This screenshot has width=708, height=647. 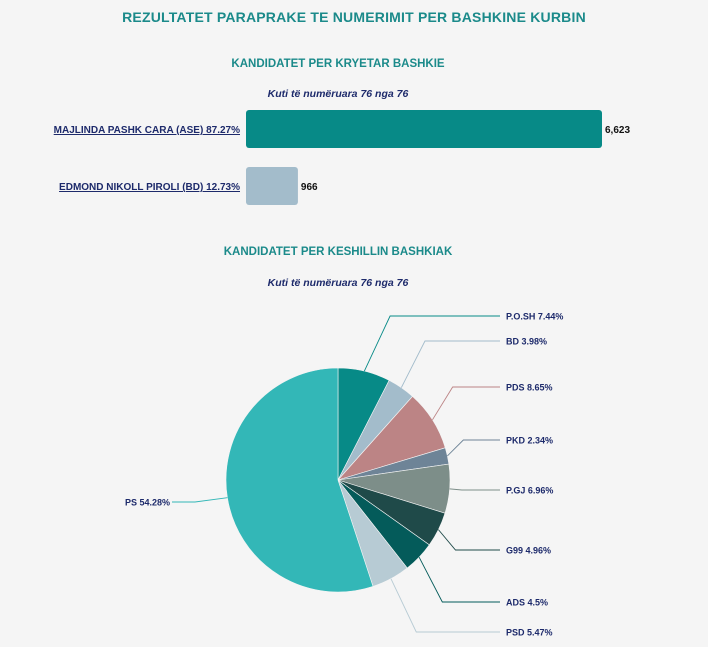 What do you see at coordinates (309, 187) in the screenshot?
I see `bar-value-label: 966` at bounding box center [309, 187].